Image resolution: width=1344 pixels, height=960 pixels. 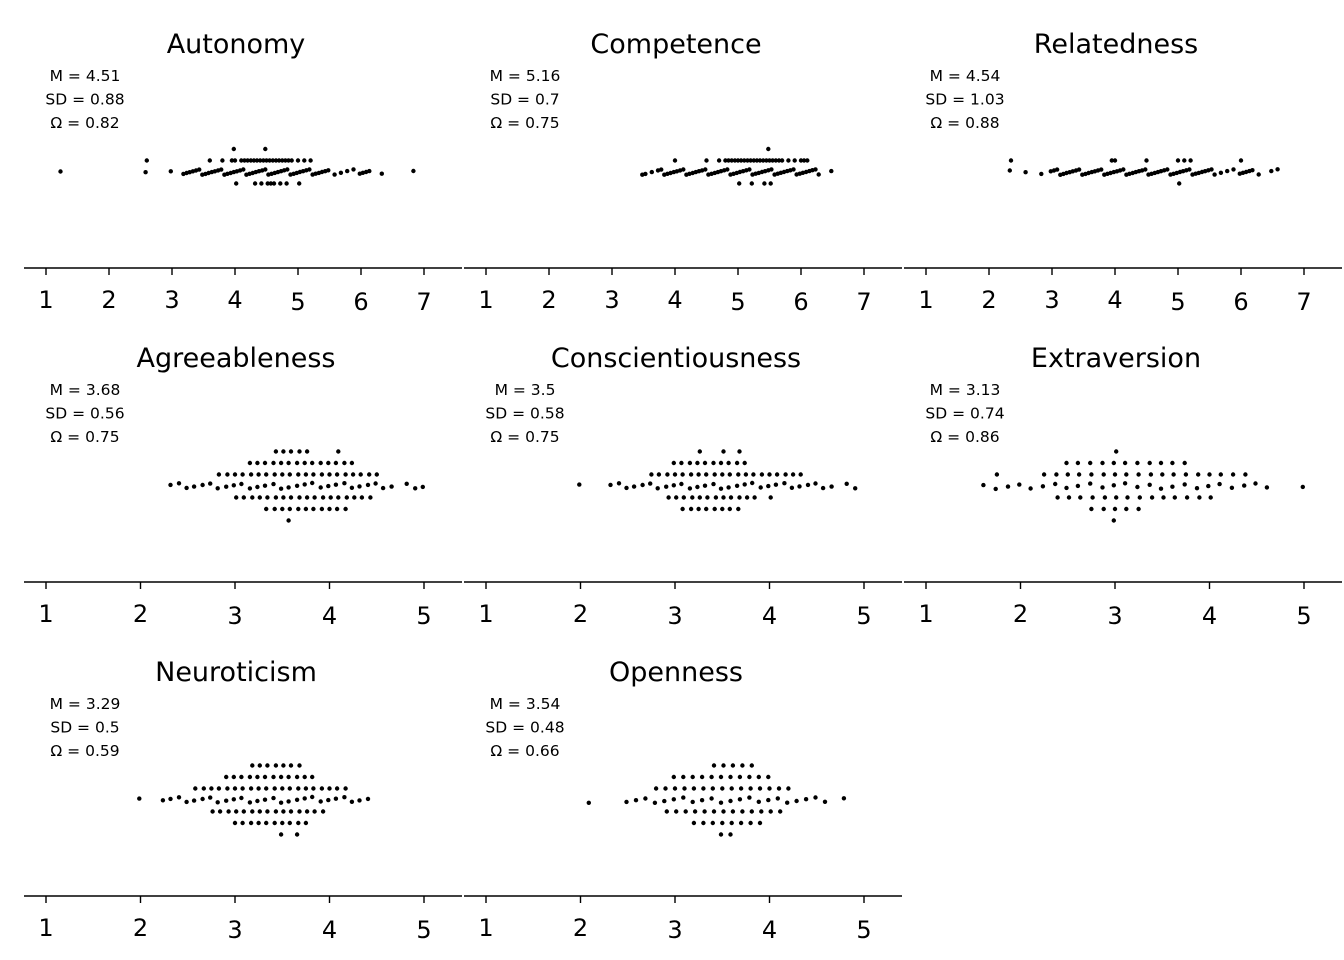 What do you see at coordinates (524, 100) in the screenshot?
I see `stat-sd: SD = 0.7` at bounding box center [524, 100].